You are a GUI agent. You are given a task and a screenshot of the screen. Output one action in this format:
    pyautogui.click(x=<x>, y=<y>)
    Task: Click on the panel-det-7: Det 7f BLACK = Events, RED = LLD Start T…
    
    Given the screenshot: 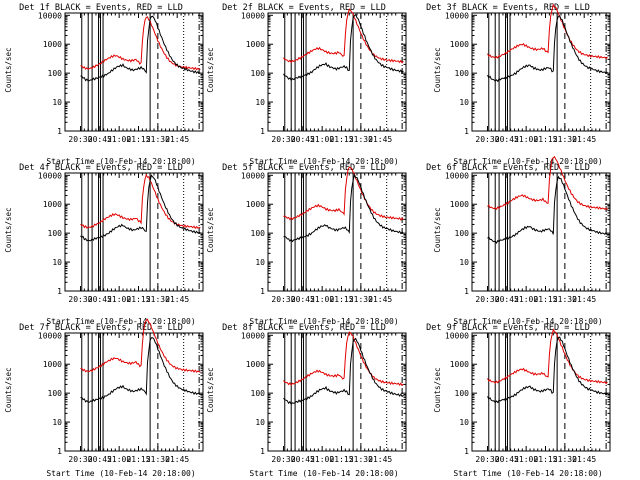 What is the action you would take?
    pyautogui.click(x=100, y=400)
    